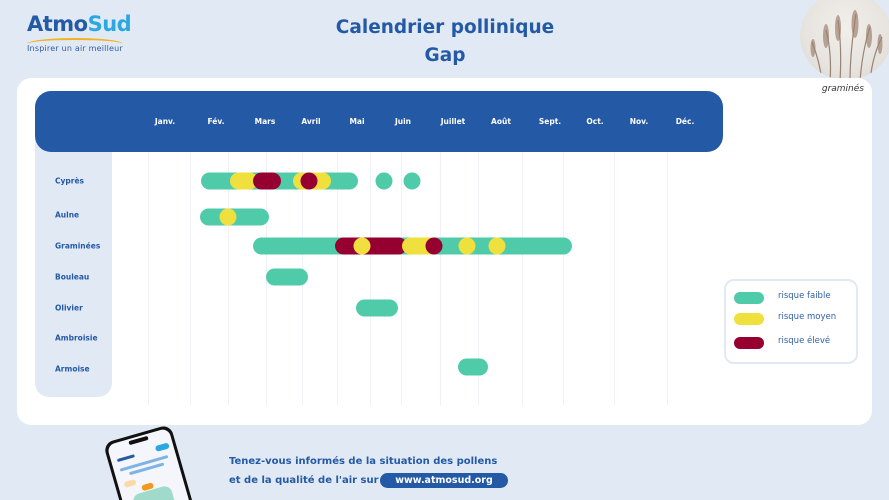 This screenshot has height=500, width=889. Describe the element at coordinates (311, 121) in the screenshot. I see `month-label: Avril` at that location.